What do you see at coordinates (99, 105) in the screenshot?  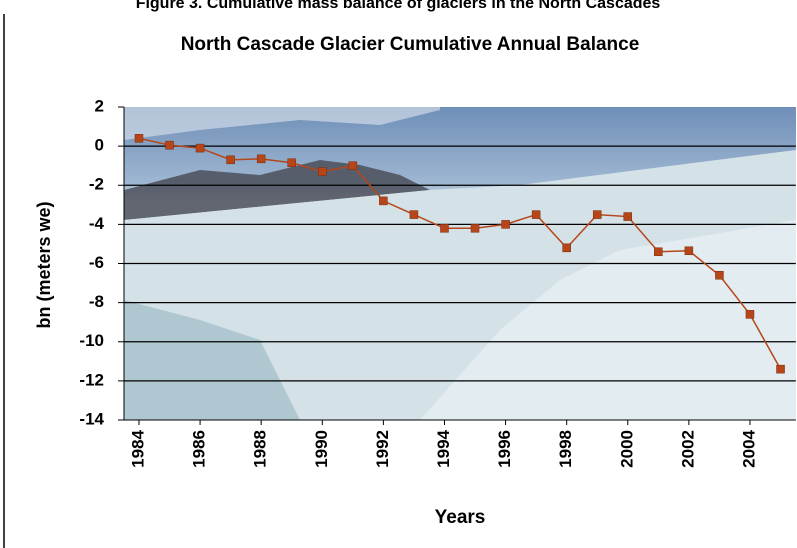 I see `y-tick-label: 2` at bounding box center [99, 105].